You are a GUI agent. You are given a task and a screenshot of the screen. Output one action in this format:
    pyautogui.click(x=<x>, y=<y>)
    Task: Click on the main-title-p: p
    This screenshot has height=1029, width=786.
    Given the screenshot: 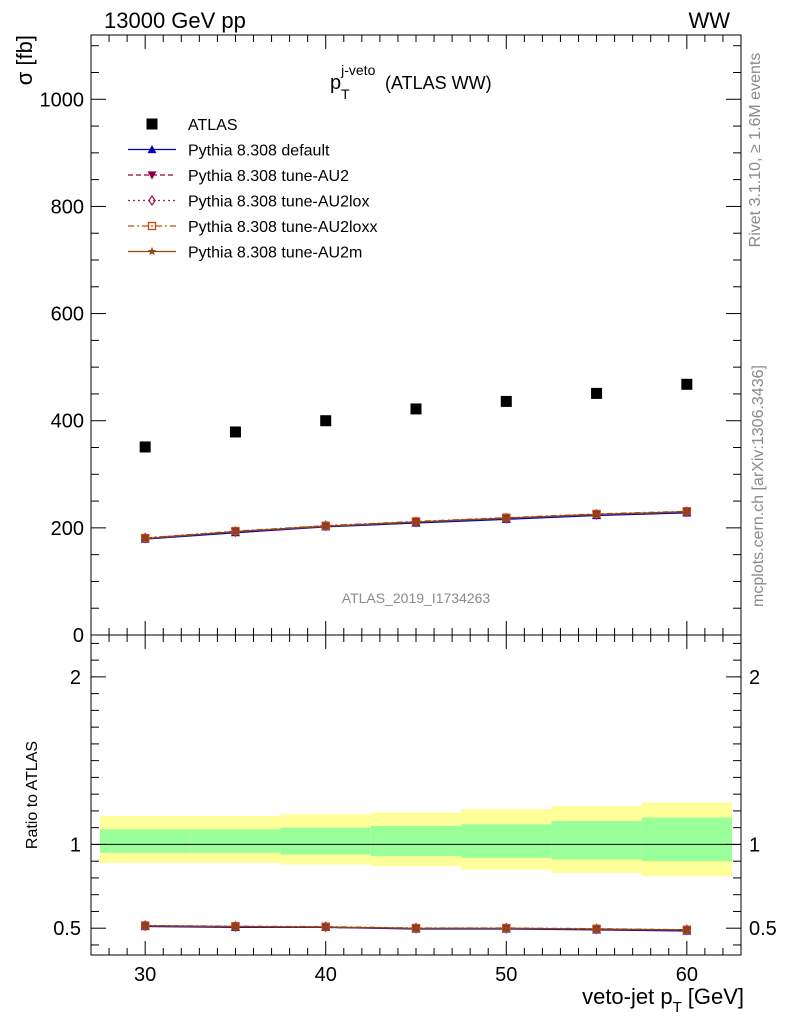 What is the action you would take?
    pyautogui.click(x=335, y=83)
    